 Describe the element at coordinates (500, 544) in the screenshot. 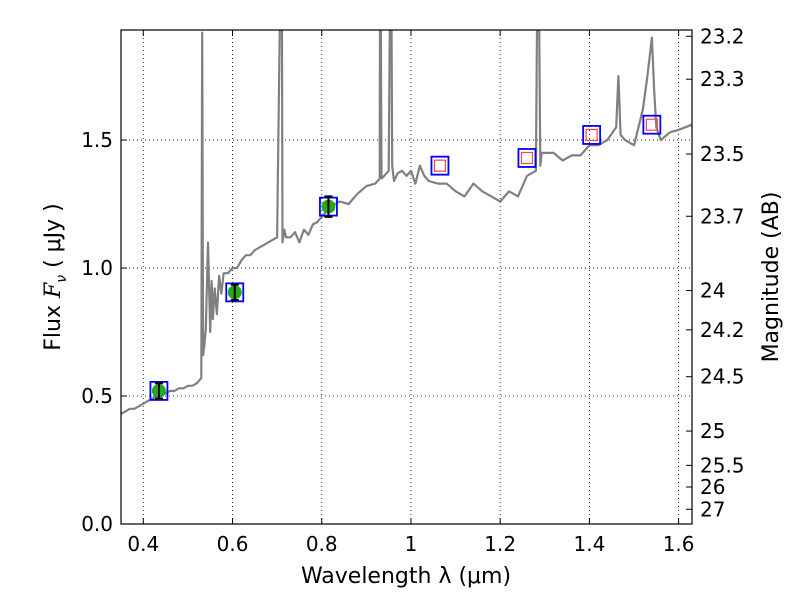

I see `x-tick-label: 1.2` at that location.